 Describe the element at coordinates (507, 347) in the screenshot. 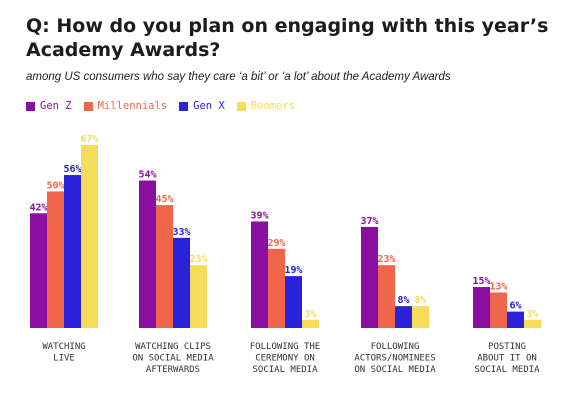

I see `category-label-4-line-0: POSTING` at that location.